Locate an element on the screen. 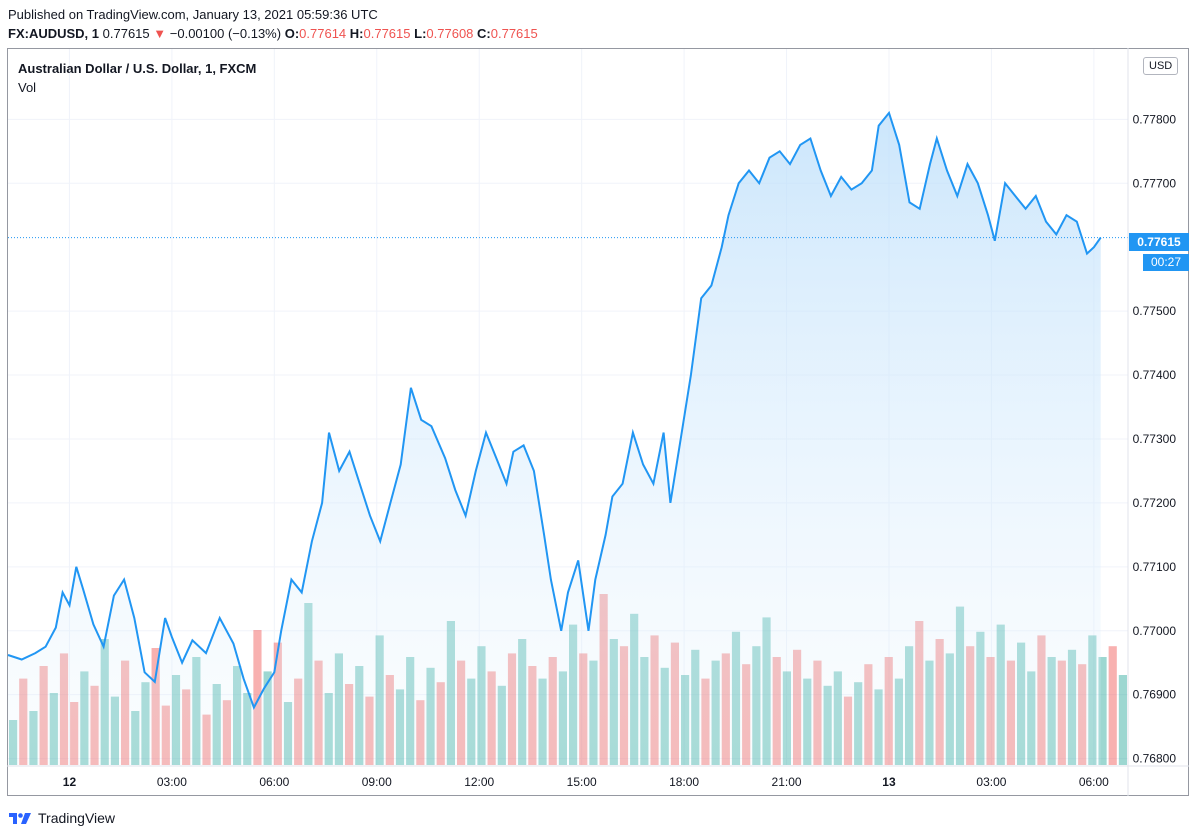  low-value: 0.77608 is located at coordinates (450, 33).